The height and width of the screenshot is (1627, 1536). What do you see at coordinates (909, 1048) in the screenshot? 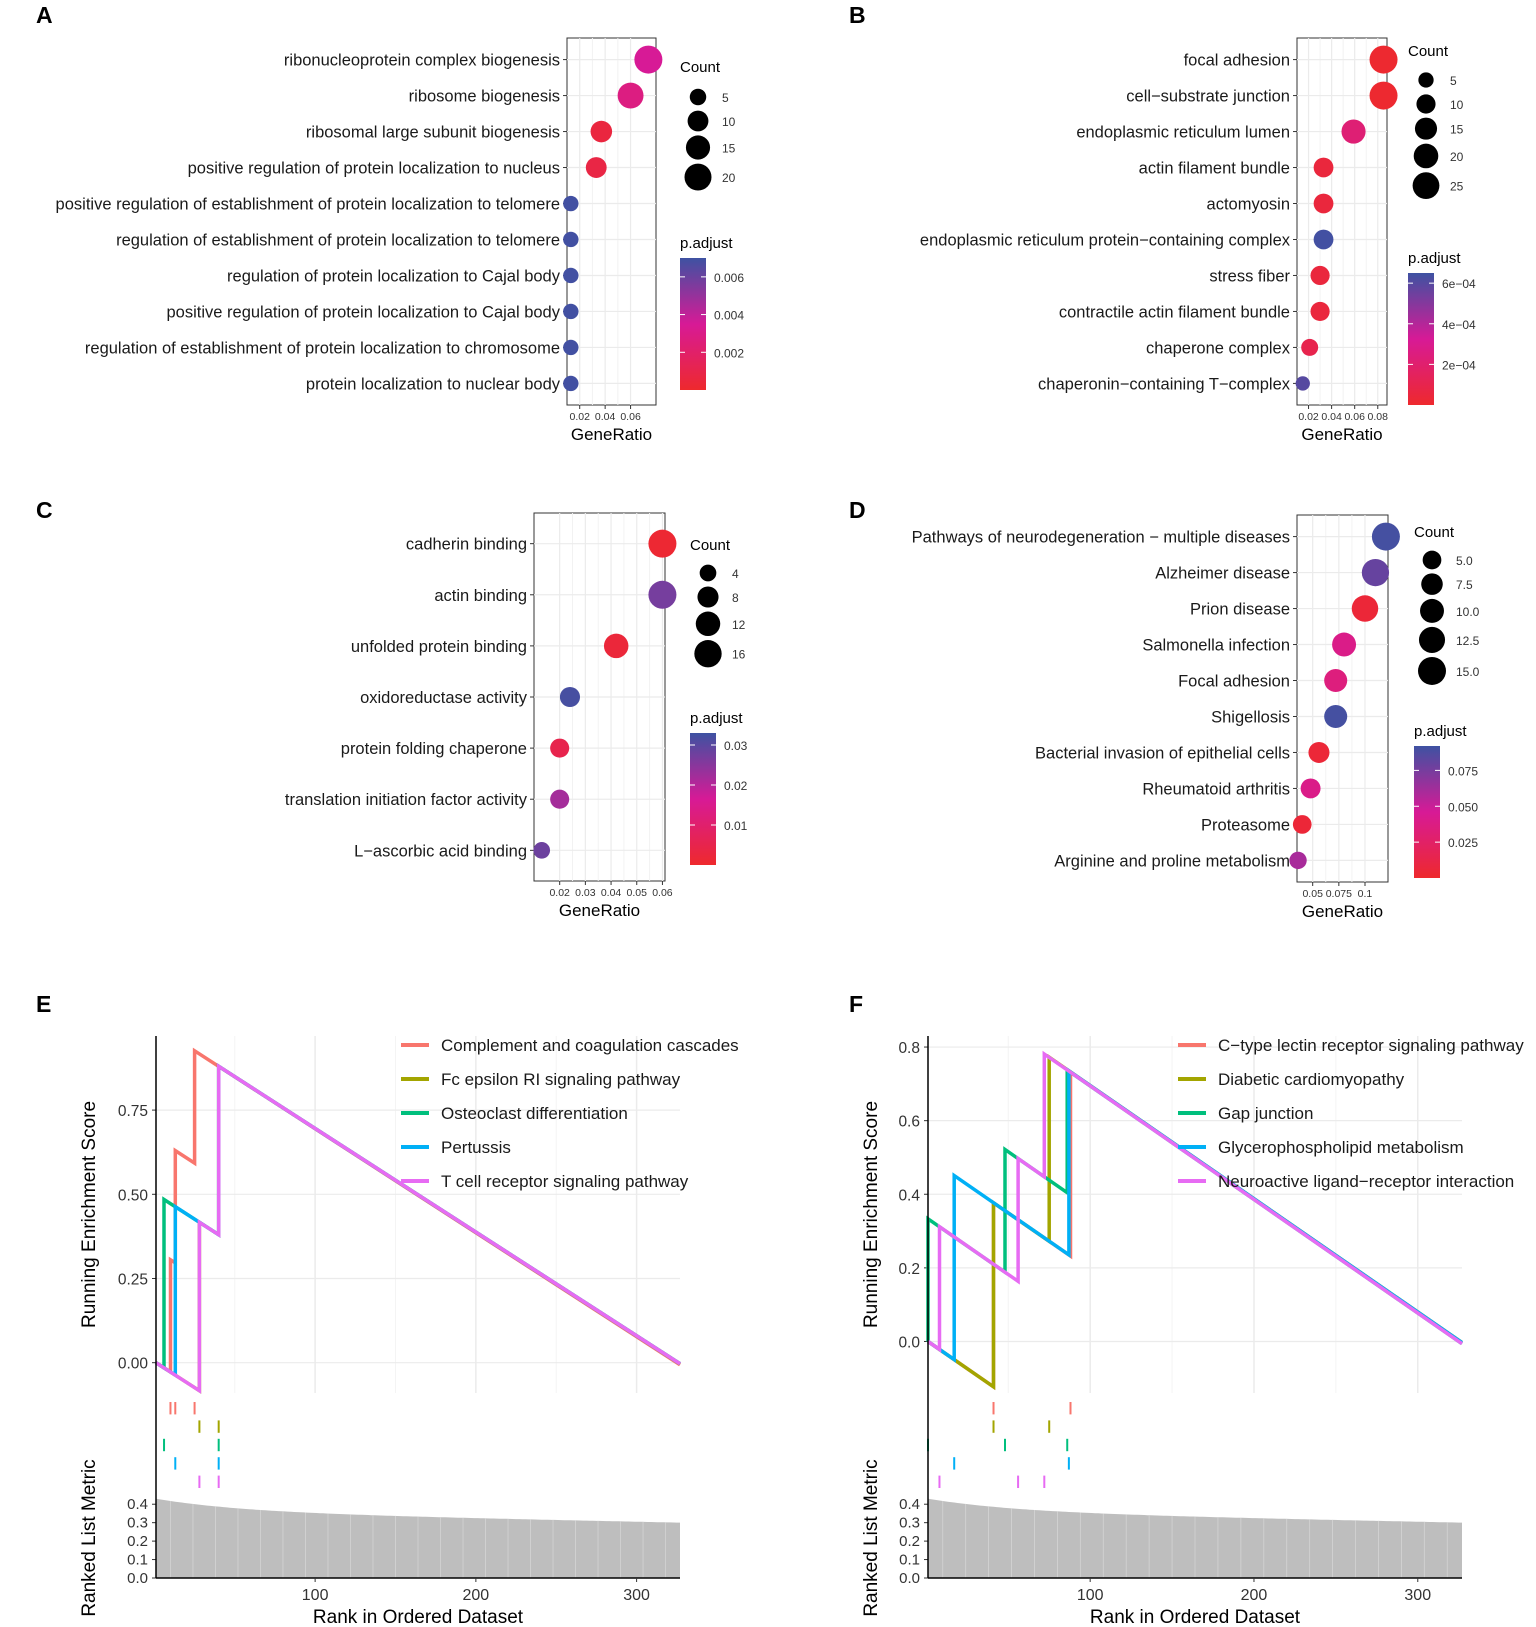
I see `es-y-tick-label: 0.8` at bounding box center [909, 1048].